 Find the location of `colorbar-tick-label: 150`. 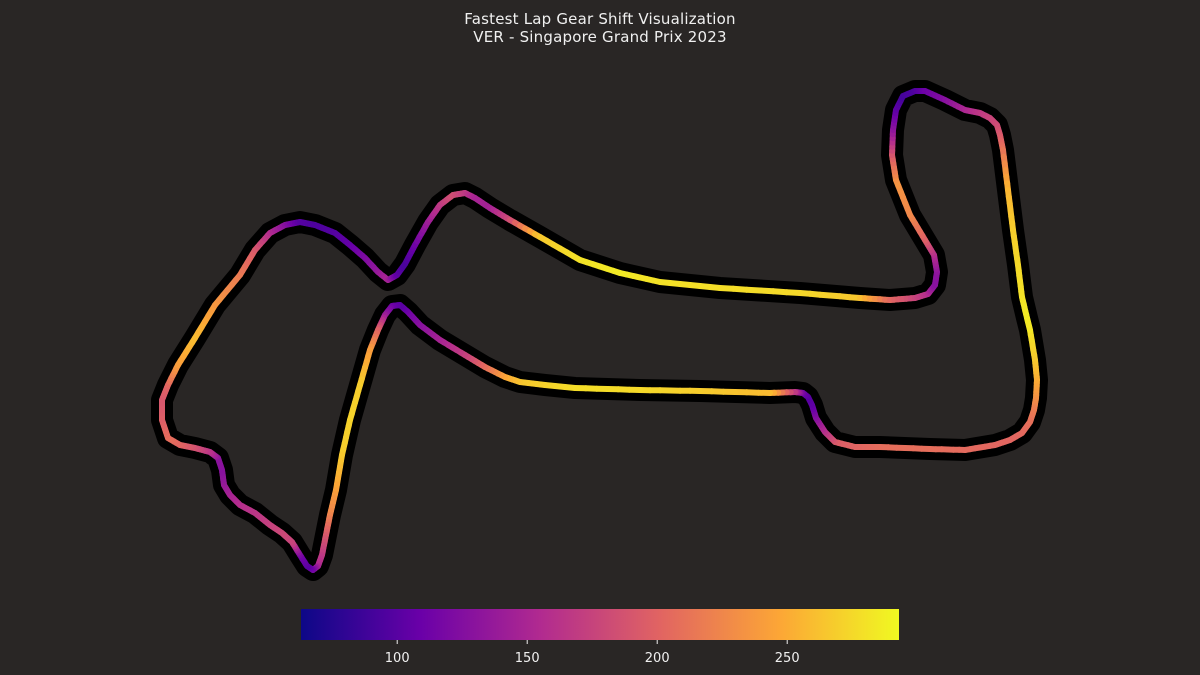

colorbar-tick-label: 150 is located at coordinates (527, 658).